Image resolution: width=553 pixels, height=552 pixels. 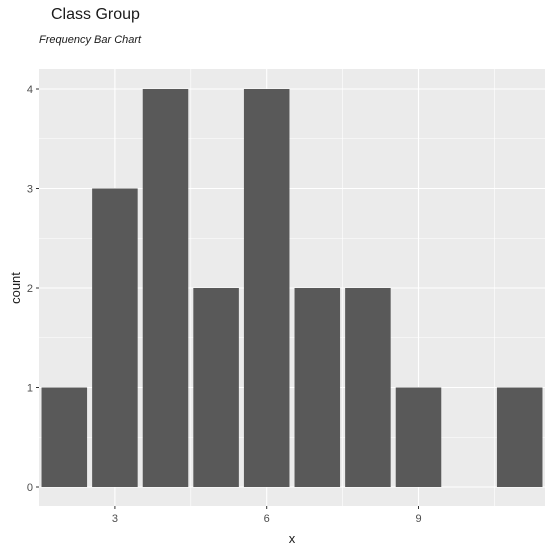 I want to click on chart-subtitle: Frequency Bar Chart, so click(x=90, y=40).